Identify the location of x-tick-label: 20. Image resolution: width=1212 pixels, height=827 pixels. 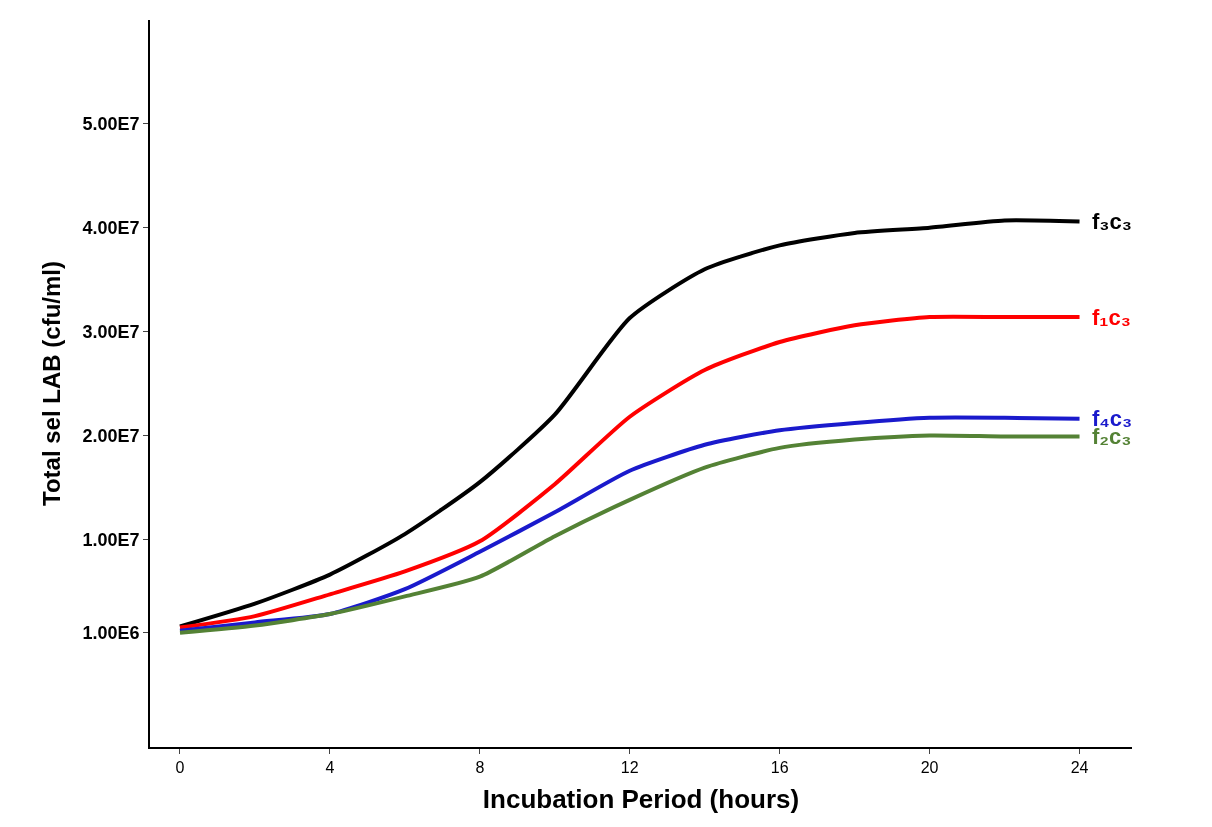
(929, 767).